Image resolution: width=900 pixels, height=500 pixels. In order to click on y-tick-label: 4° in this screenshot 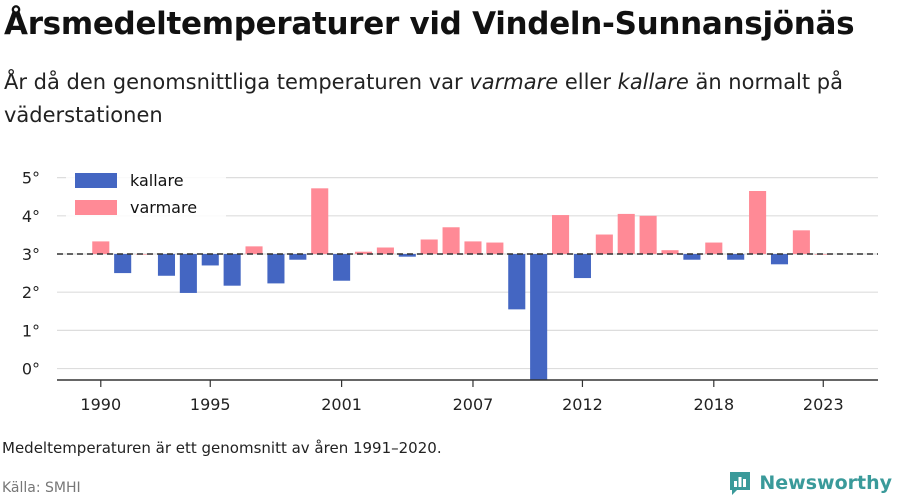, I will do `click(31, 216)`.